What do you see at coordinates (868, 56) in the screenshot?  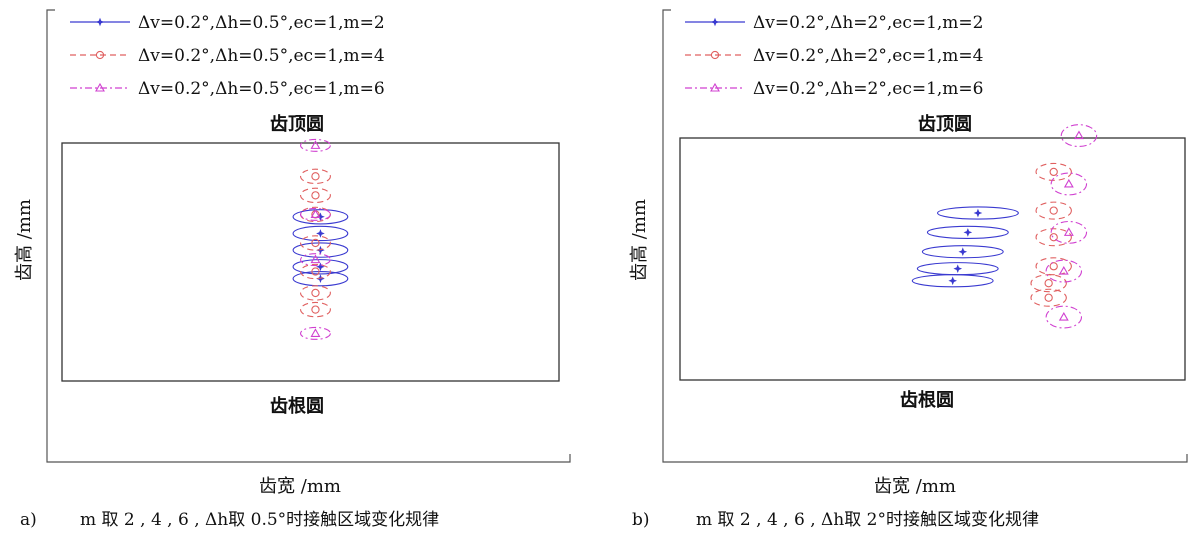 I see `legend-label: Δv=0.2°,Δh=2°,ec=1,m=4` at bounding box center [868, 56].